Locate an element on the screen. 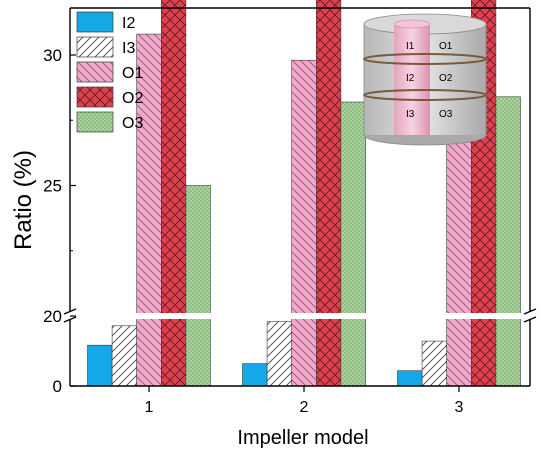 Image resolution: width=550 pixels, height=454 pixels. inset-label-i3: I3 is located at coordinates (410, 114).